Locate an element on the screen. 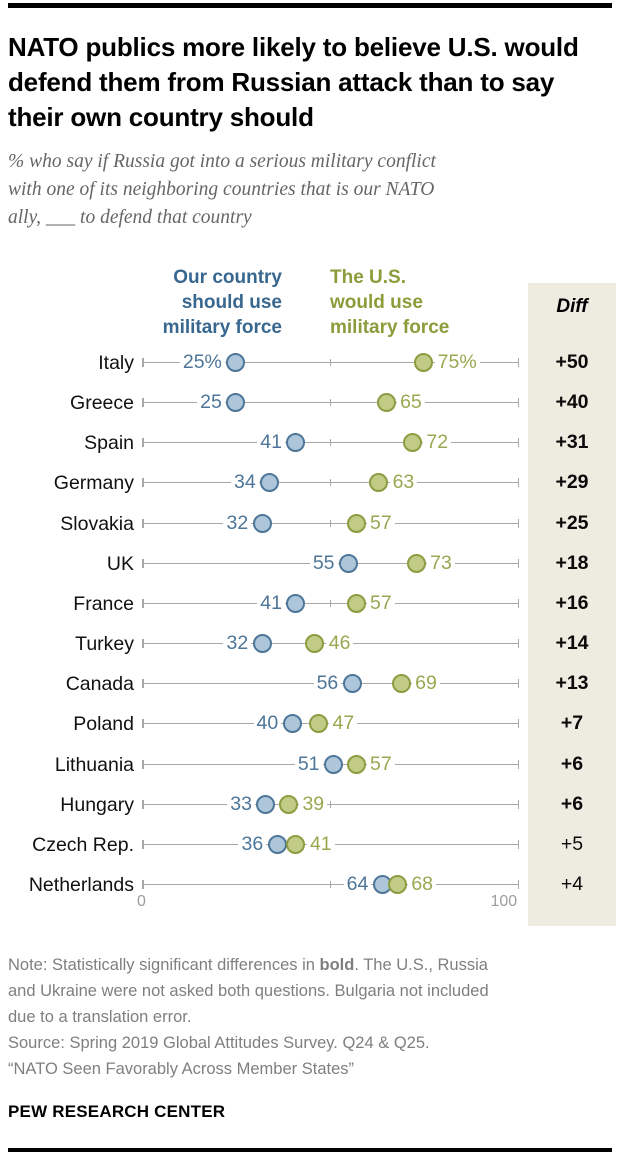  own-country-value-label: 25% is located at coordinates (202, 362).